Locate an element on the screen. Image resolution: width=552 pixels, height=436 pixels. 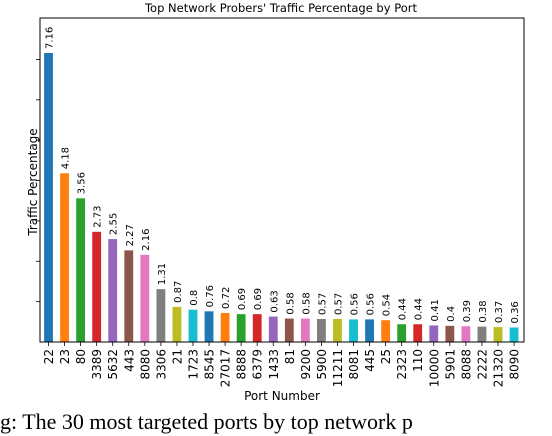
x-tick-label-21320: 21320 is located at coordinates (498, 368).